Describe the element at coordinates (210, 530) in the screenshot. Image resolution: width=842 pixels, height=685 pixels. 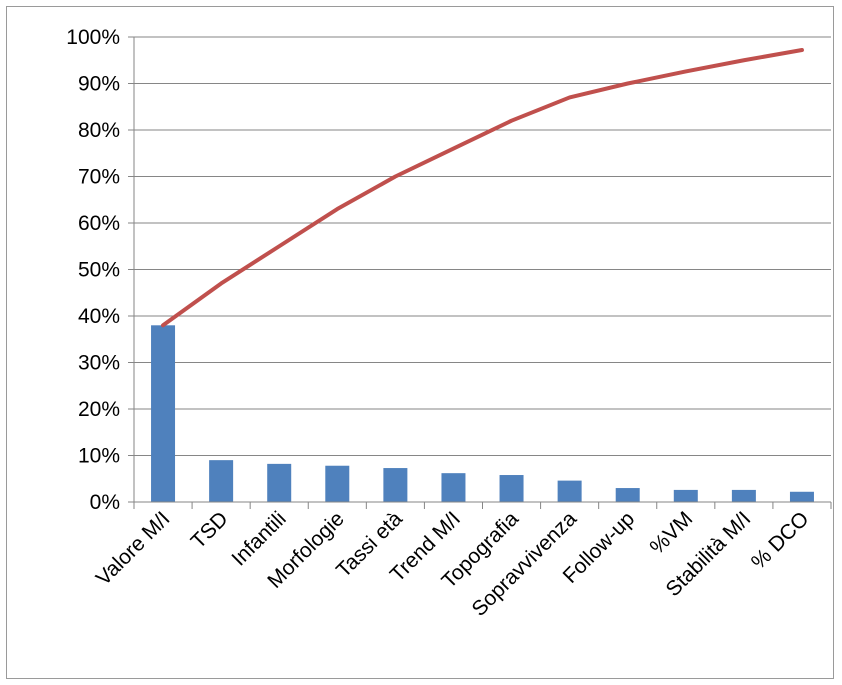
I see `x-tick-label: TSD` at that location.